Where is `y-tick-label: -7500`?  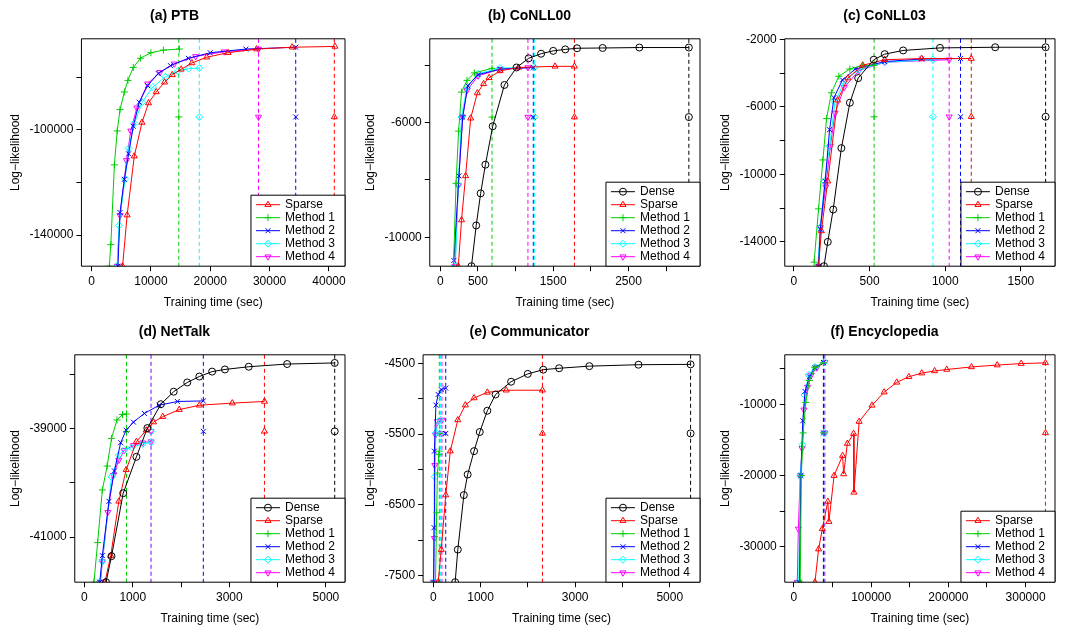 y-tick-label: -7500 is located at coordinates (400, 575).